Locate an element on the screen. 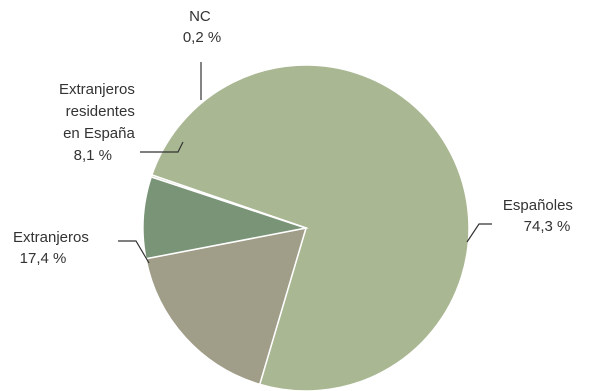  label-espanoles-name: Españoles is located at coordinates (538, 205).